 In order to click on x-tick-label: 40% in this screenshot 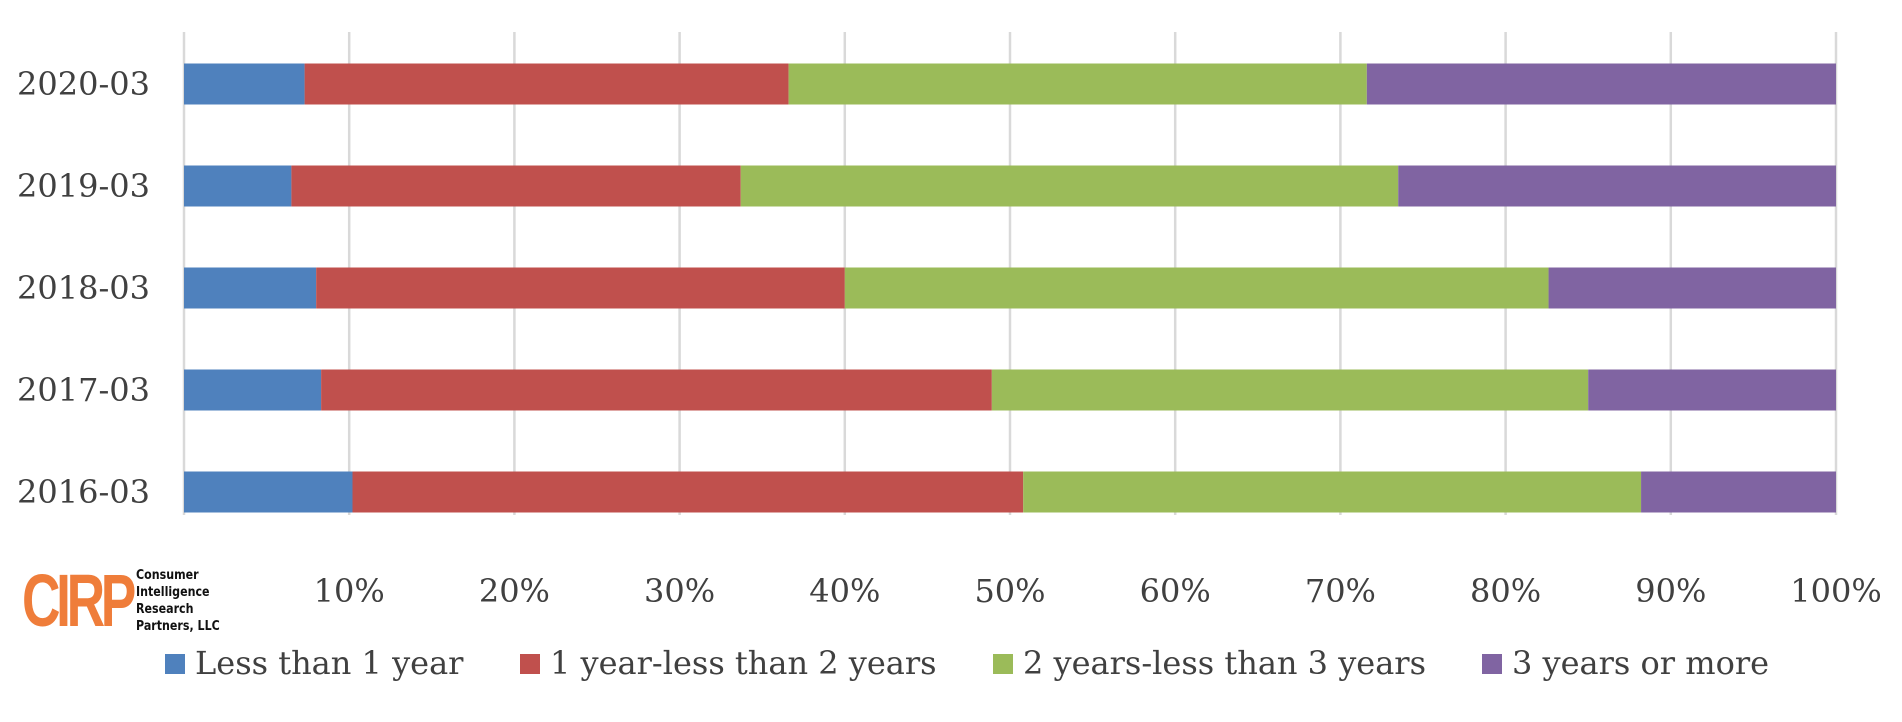, I will do `click(844, 591)`.